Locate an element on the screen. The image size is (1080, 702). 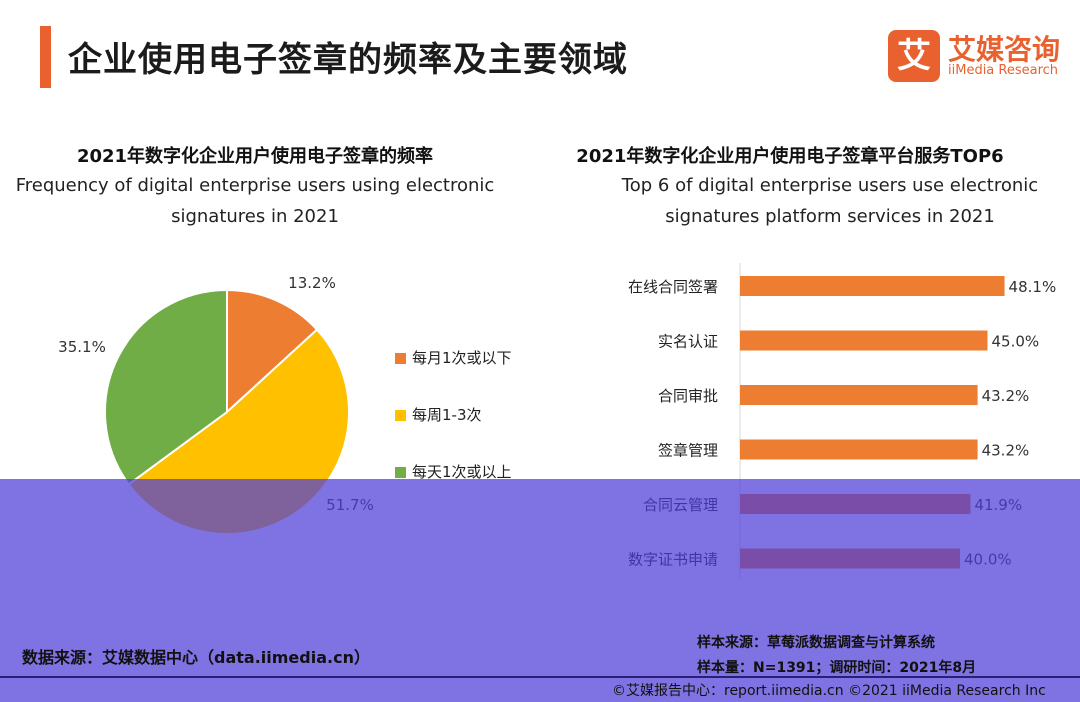
page-title: 企业使用电子签章的频率及主要领域 is located at coordinates (348, 60).